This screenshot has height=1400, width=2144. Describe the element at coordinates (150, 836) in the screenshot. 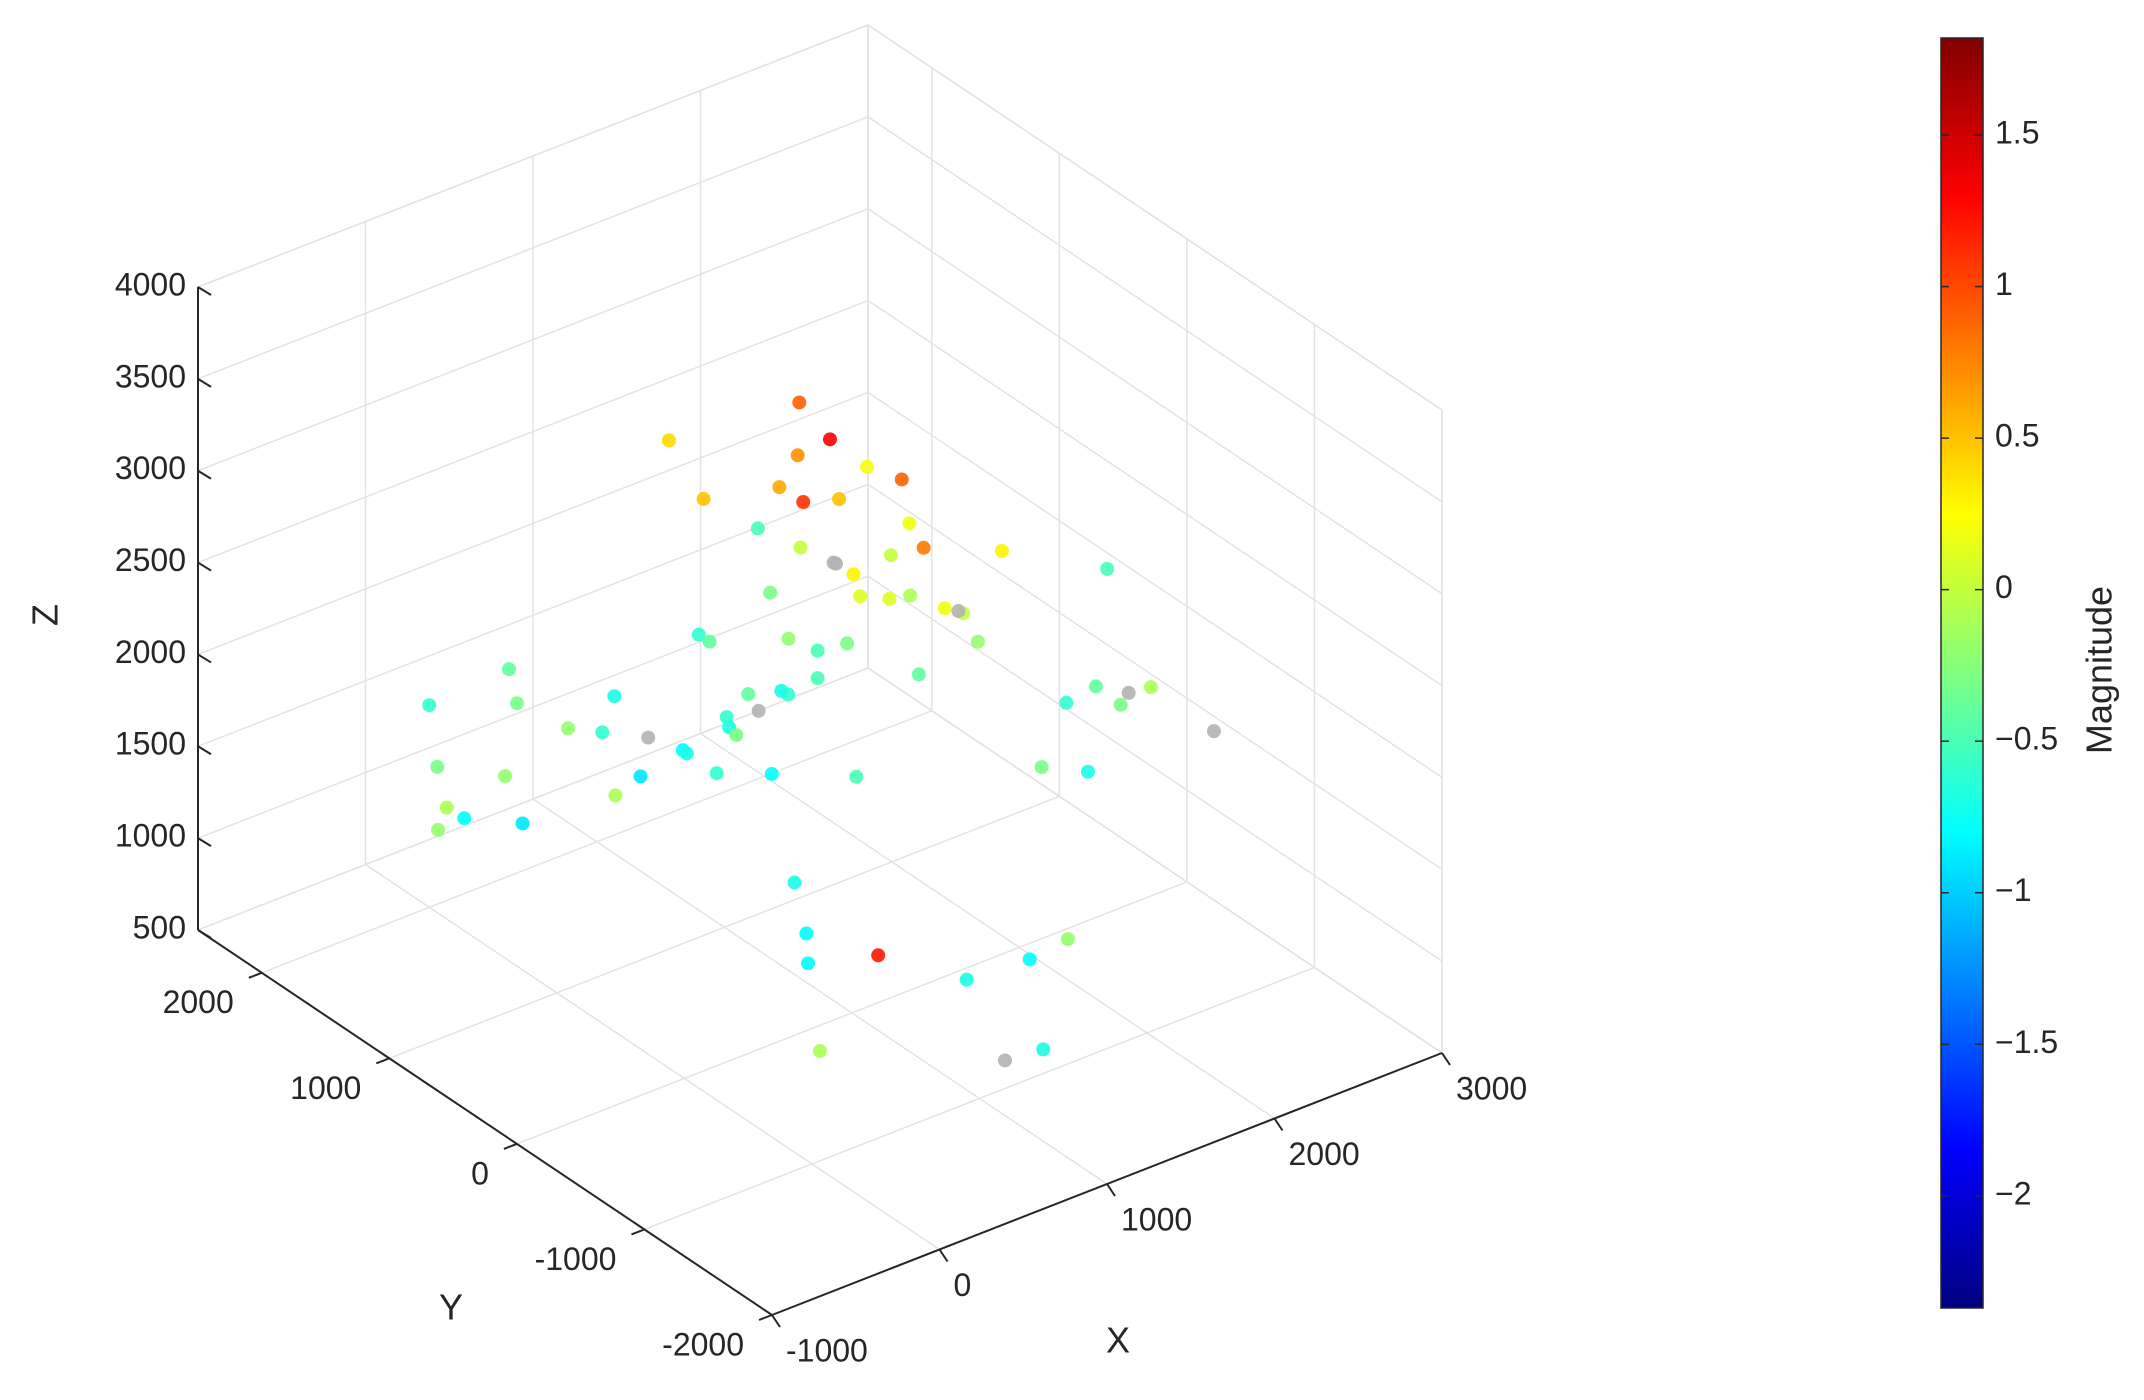

I see `z-tick-label: 1000` at that location.